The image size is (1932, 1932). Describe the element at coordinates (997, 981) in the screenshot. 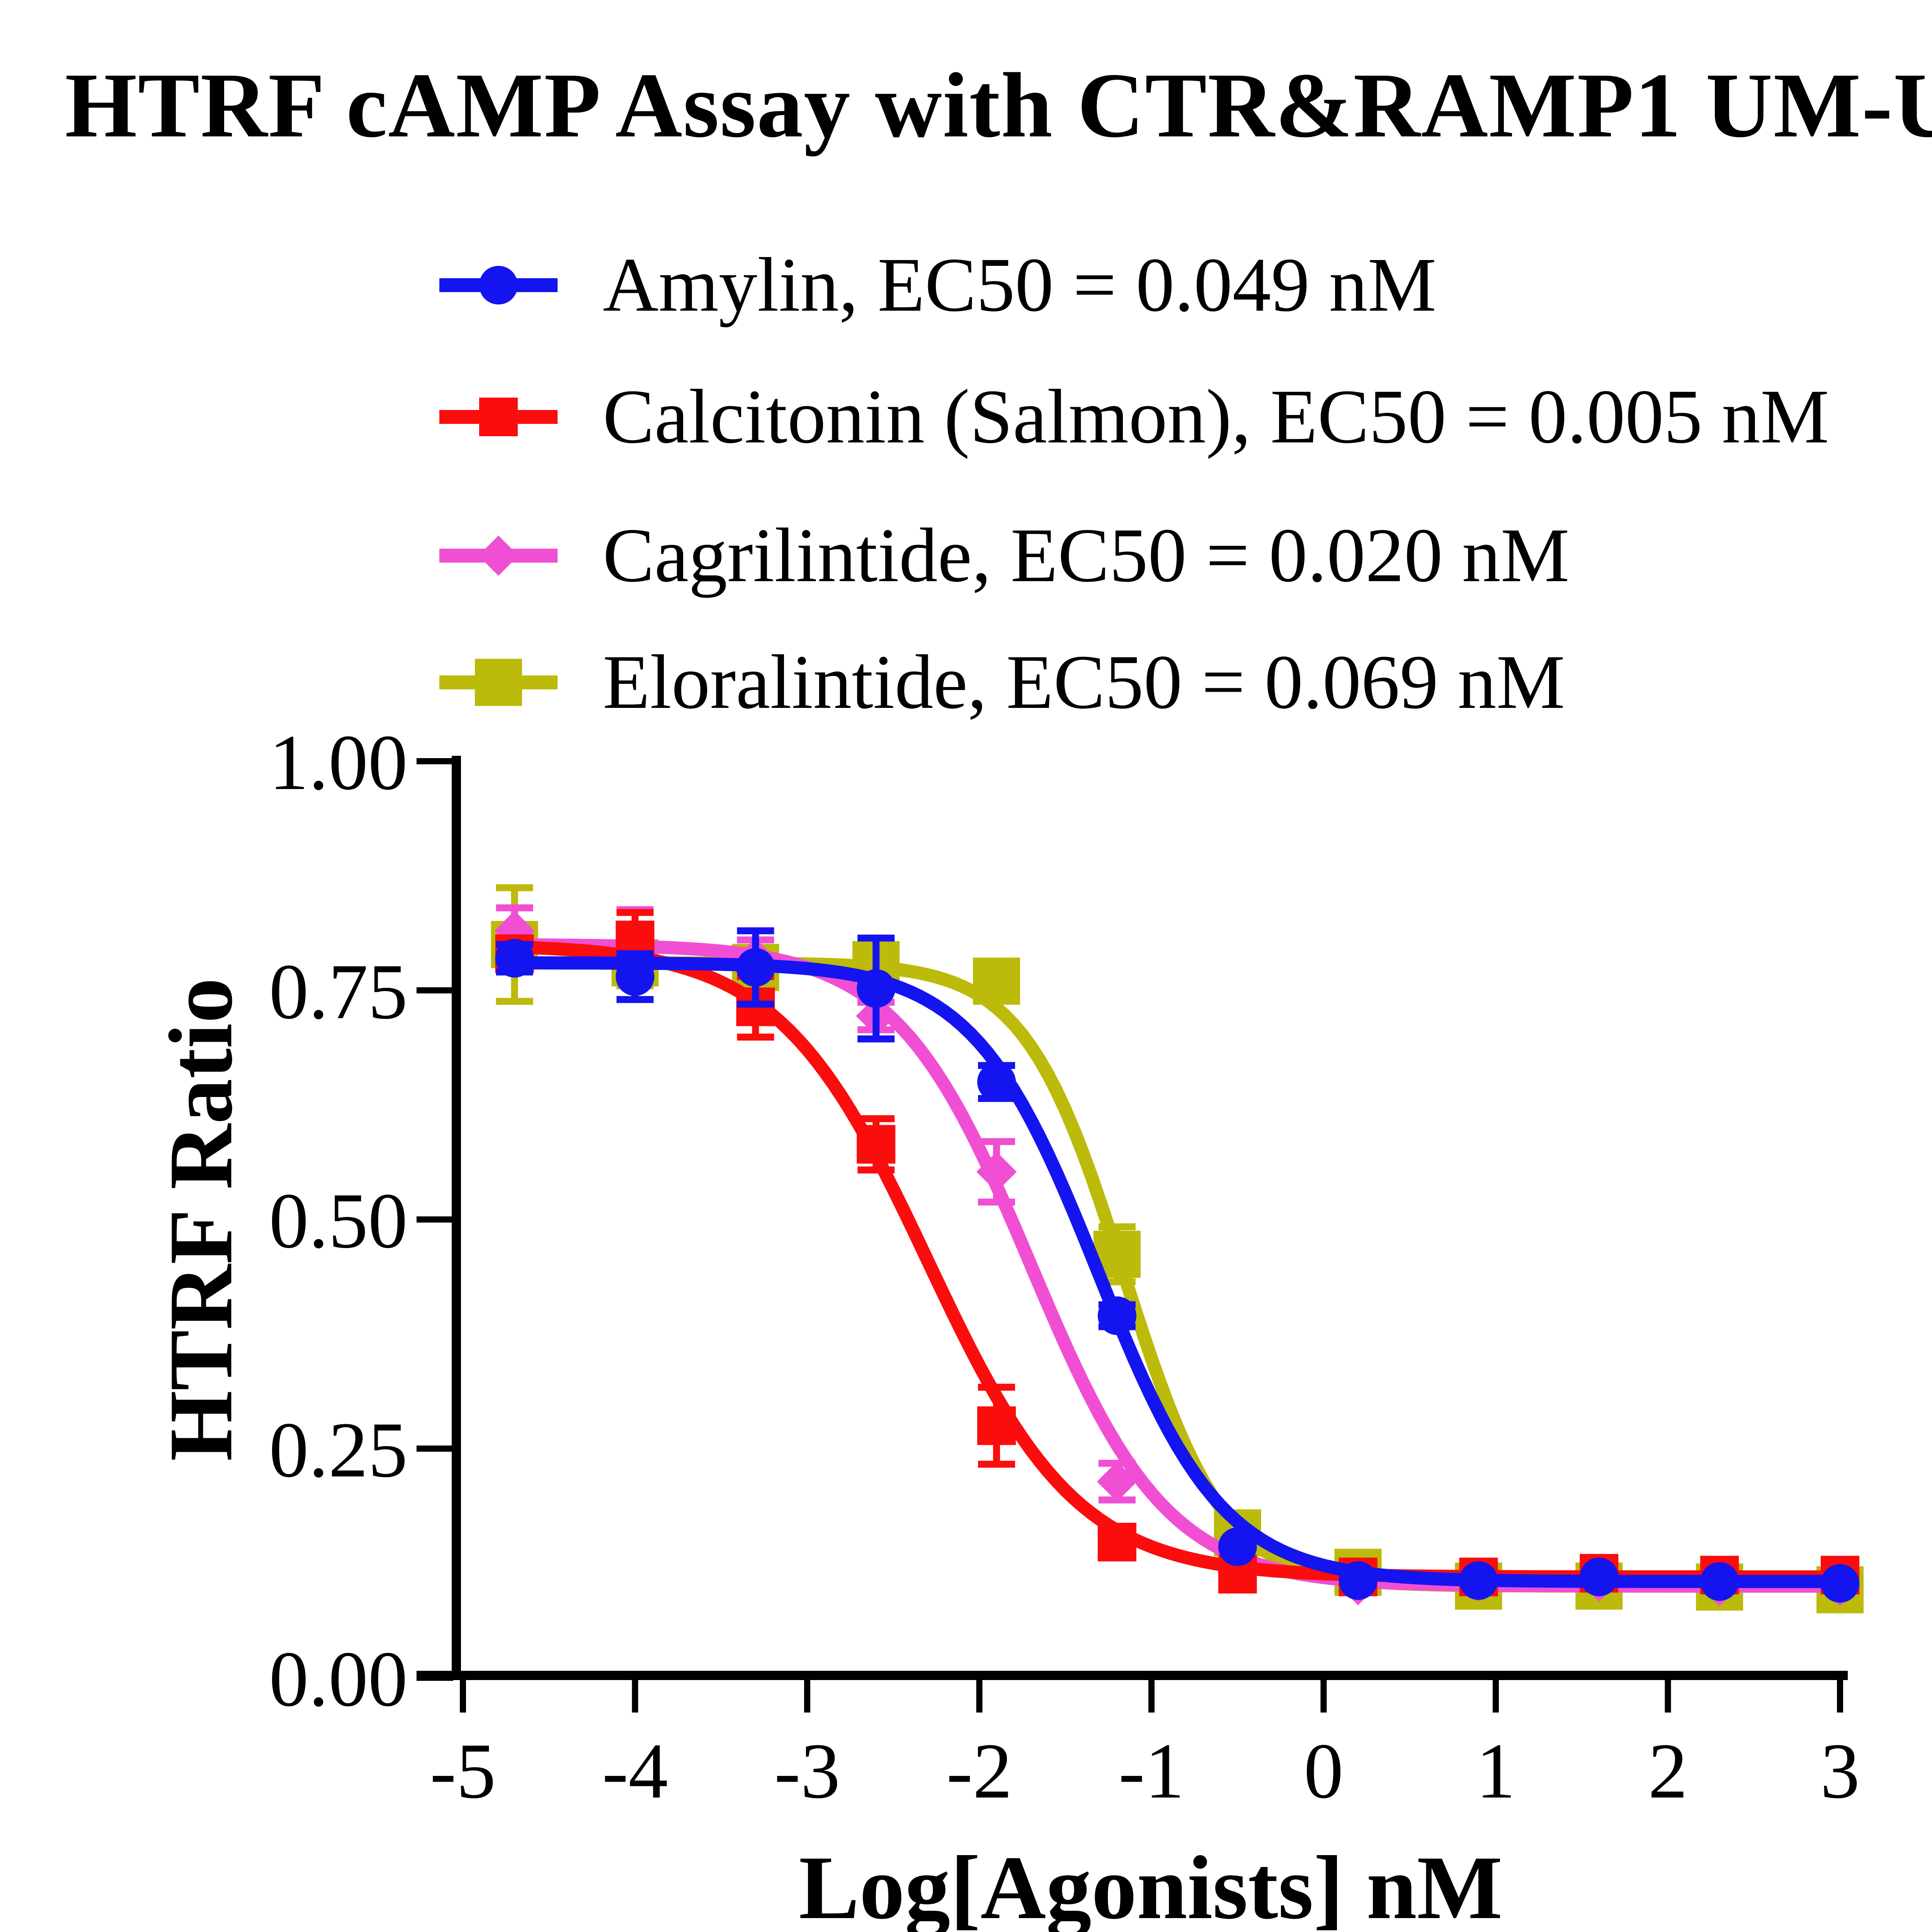

I see `data-point-eloralintide` at that location.